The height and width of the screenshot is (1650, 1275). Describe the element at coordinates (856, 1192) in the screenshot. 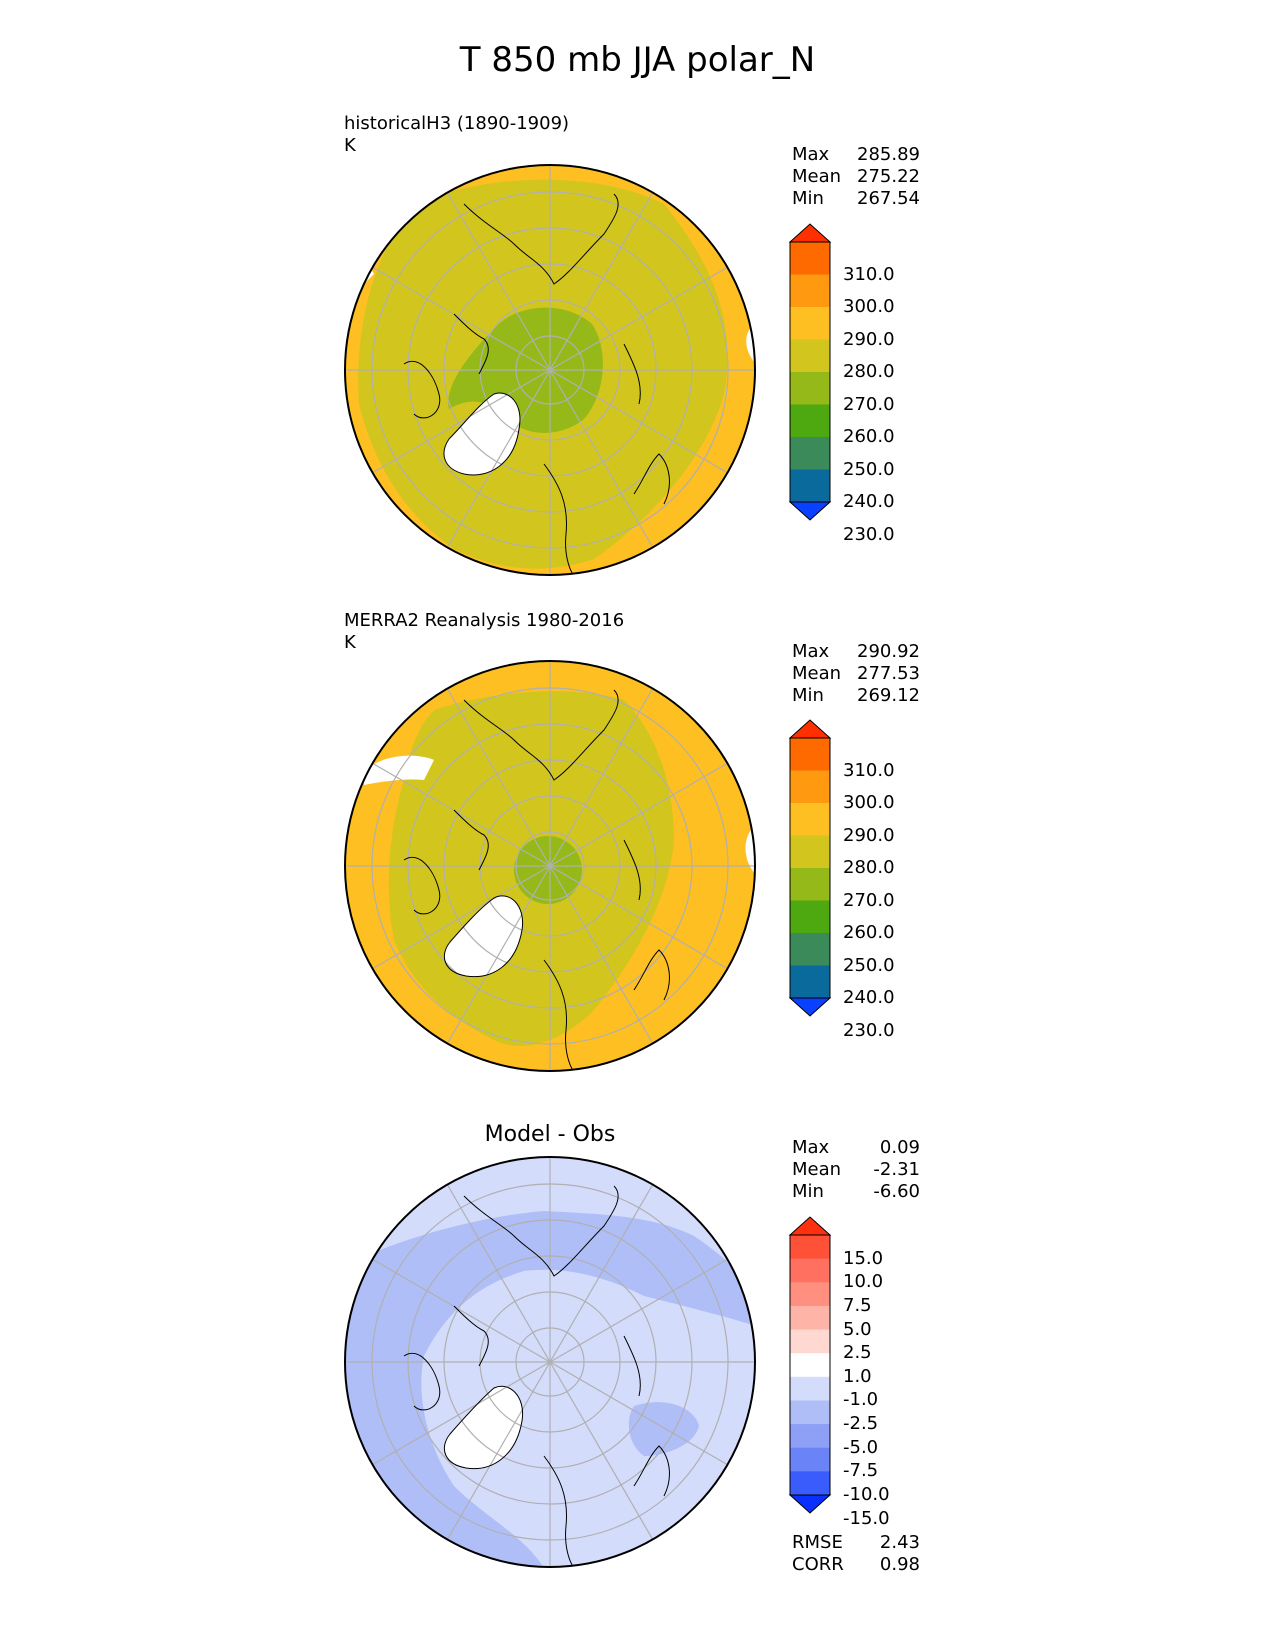

I see `diff-stat-min: Min -6.60` at that location.